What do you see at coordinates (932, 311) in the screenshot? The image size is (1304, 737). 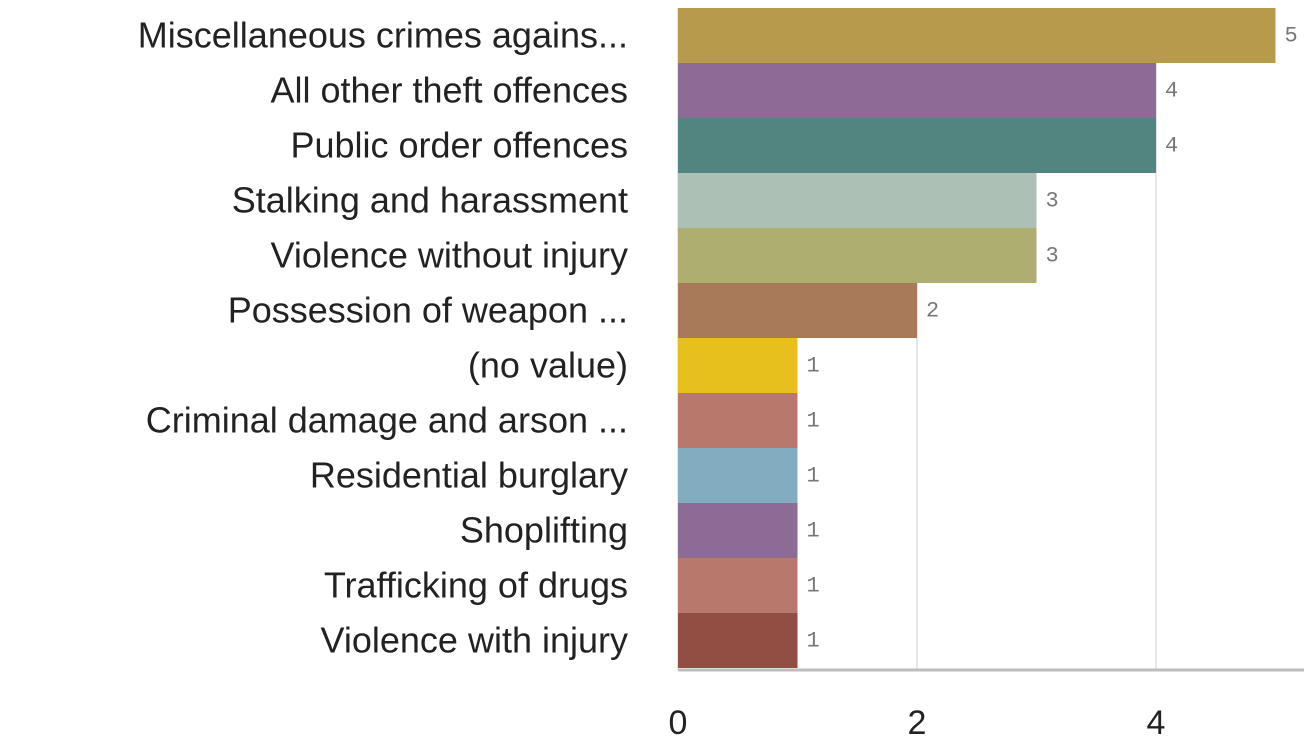 I see `value-label-5: 2` at bounding box center [932, 311].